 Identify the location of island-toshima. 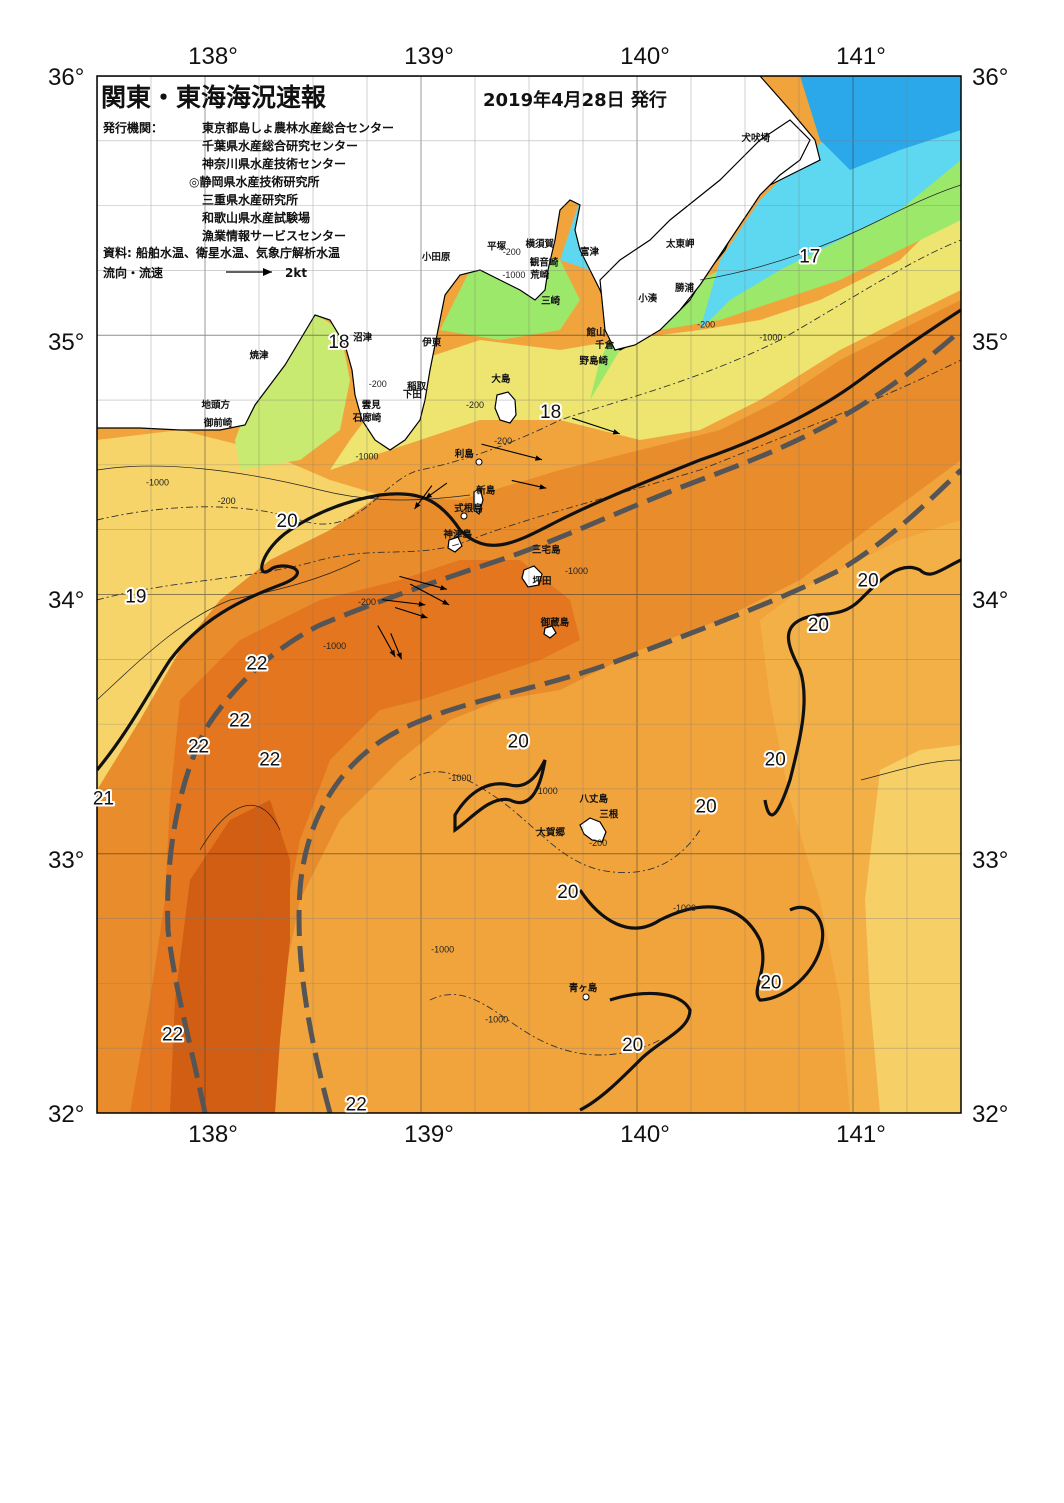
(479, 462).